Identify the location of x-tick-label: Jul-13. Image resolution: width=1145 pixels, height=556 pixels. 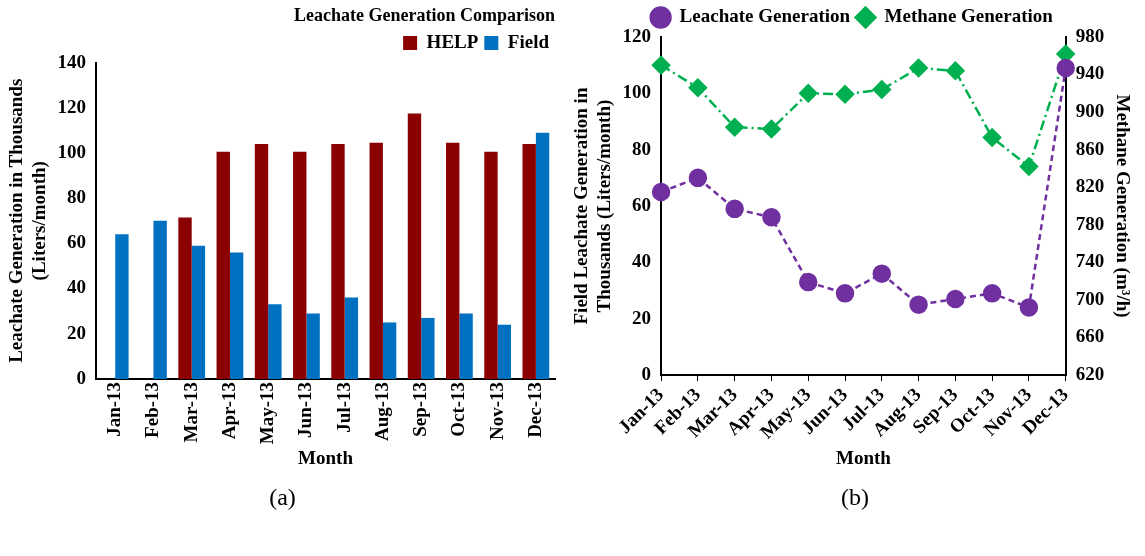
(343, 407).